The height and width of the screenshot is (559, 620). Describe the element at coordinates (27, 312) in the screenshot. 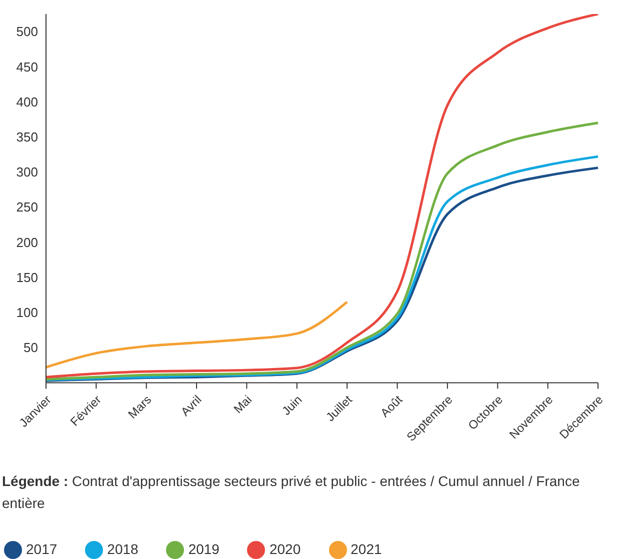

I see `y-tick-label: 100` at that location.